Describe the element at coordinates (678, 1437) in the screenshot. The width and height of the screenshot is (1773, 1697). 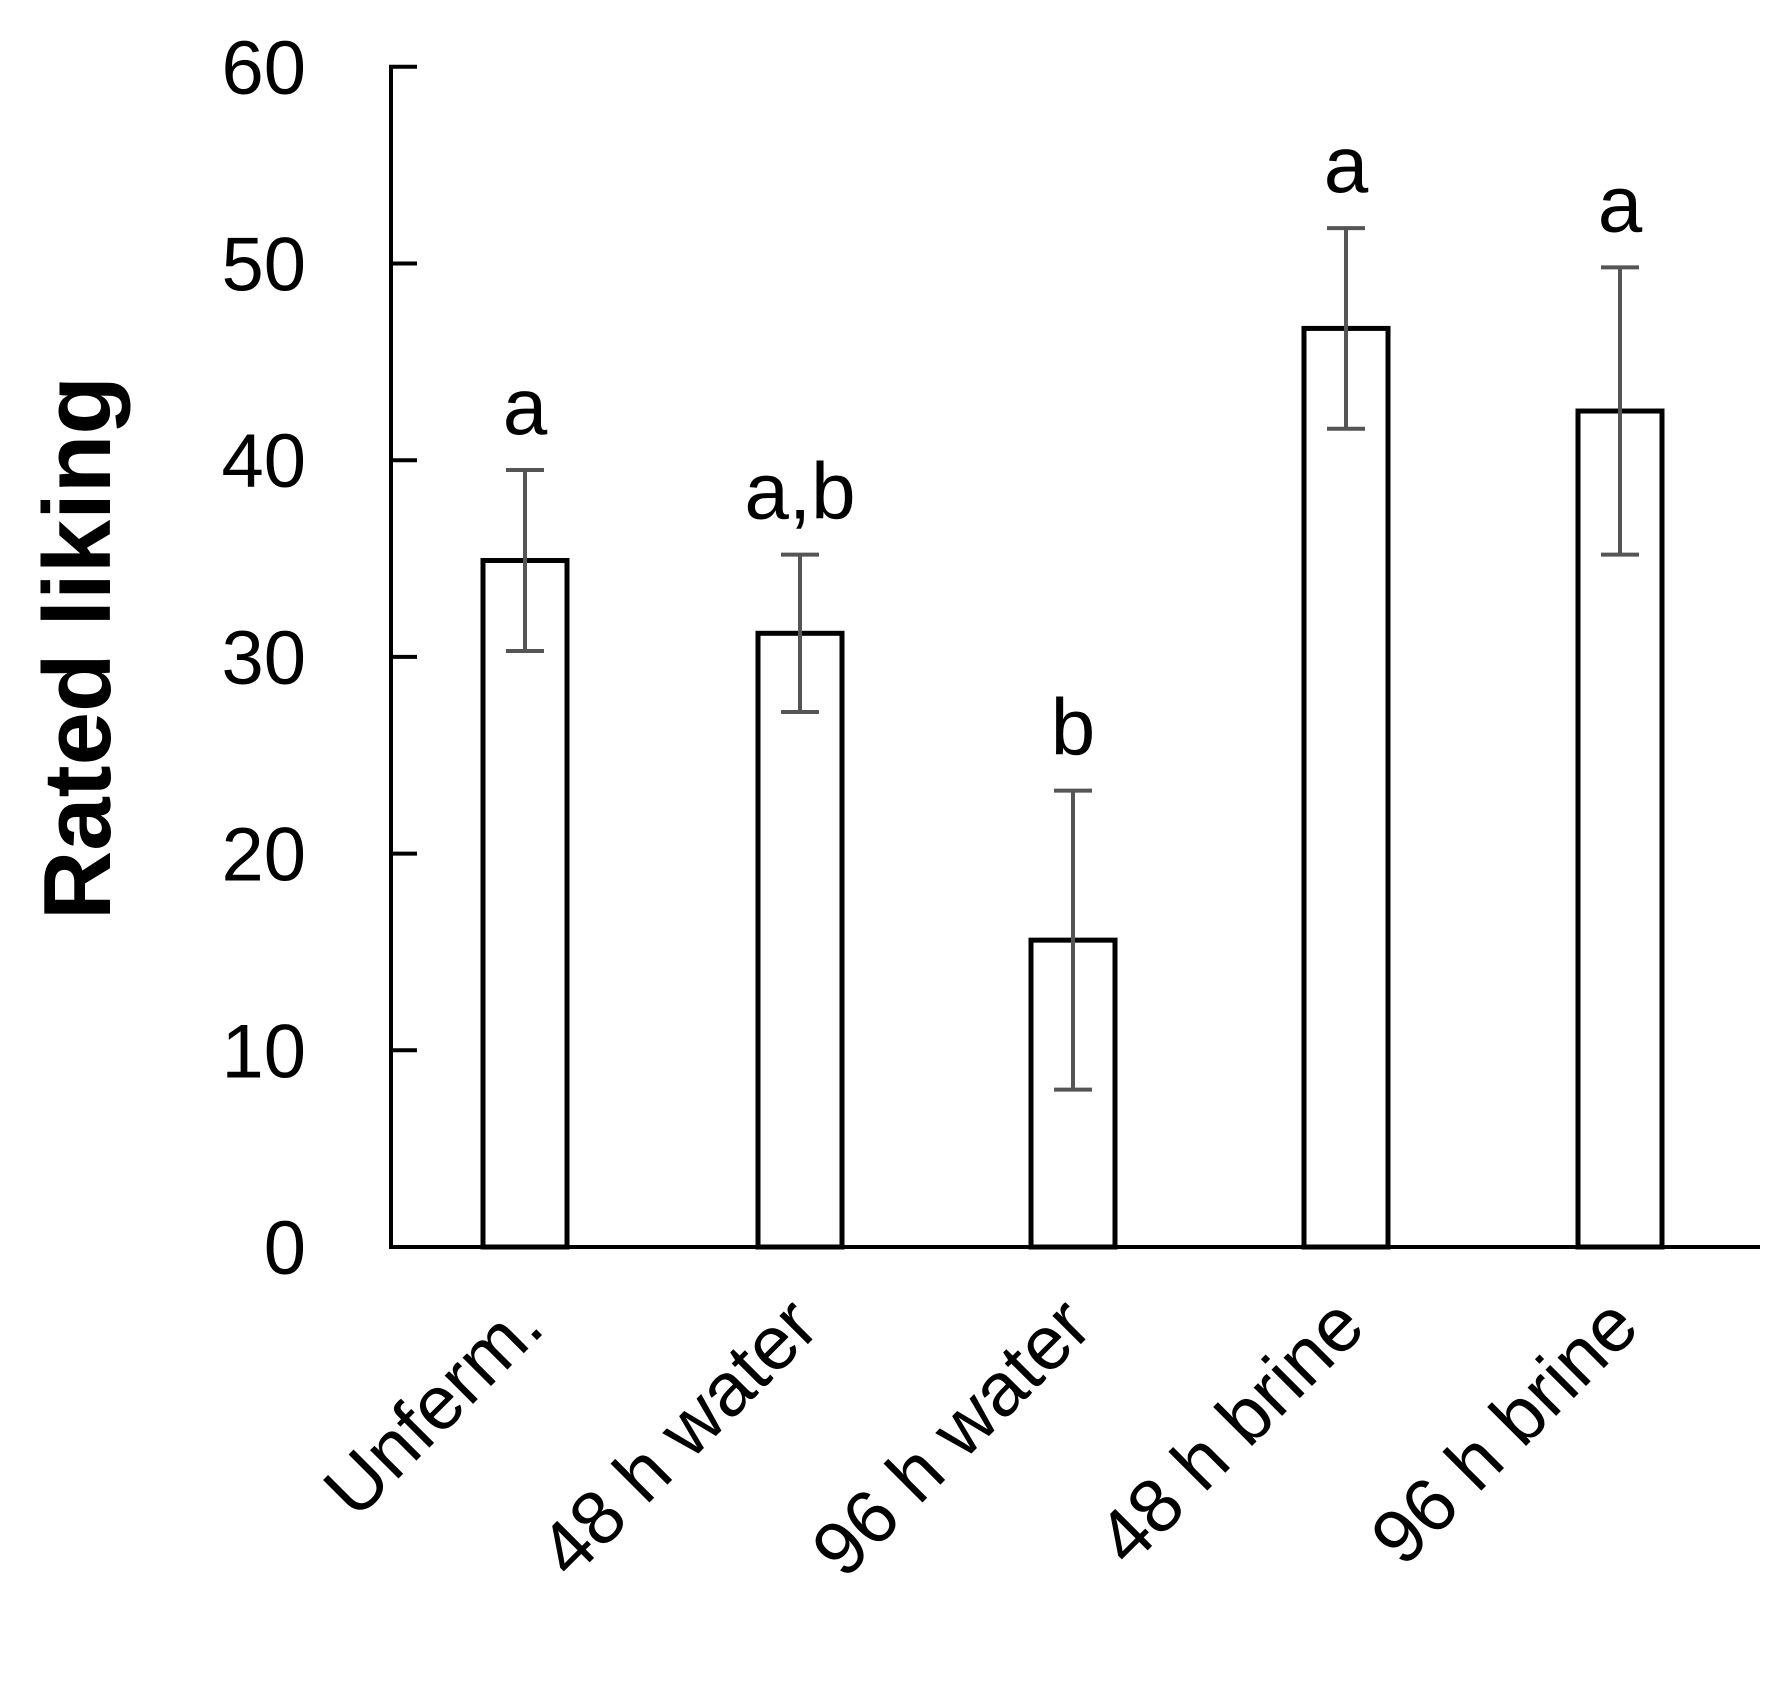
I see `x-category-label-1: 48 h water` at that location.